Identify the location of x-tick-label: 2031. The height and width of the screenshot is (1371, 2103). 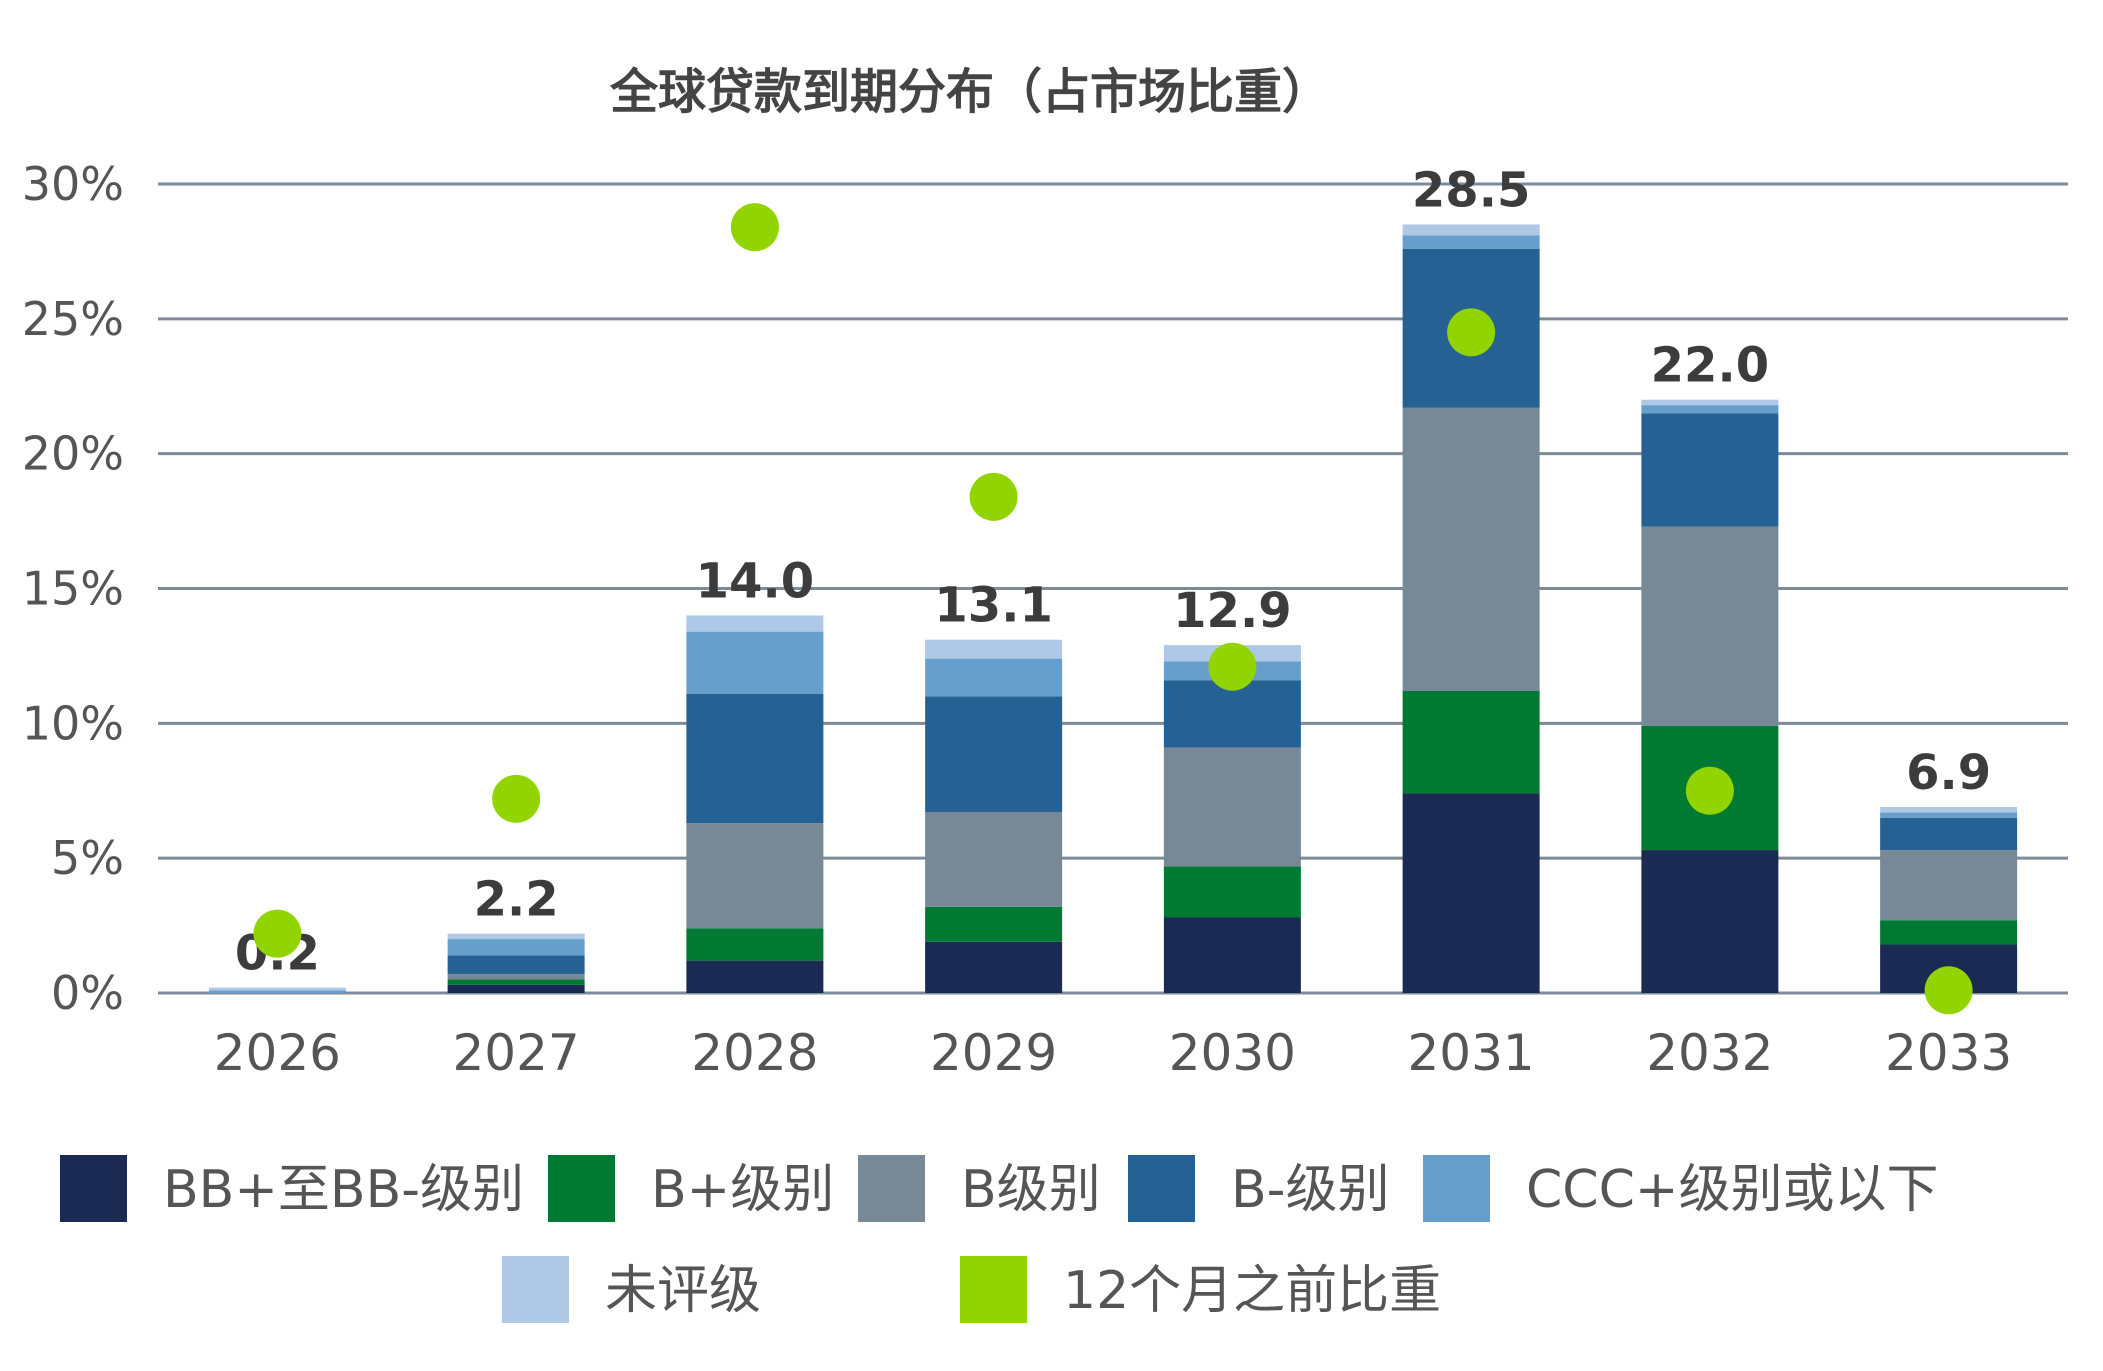
(1471, 1053).